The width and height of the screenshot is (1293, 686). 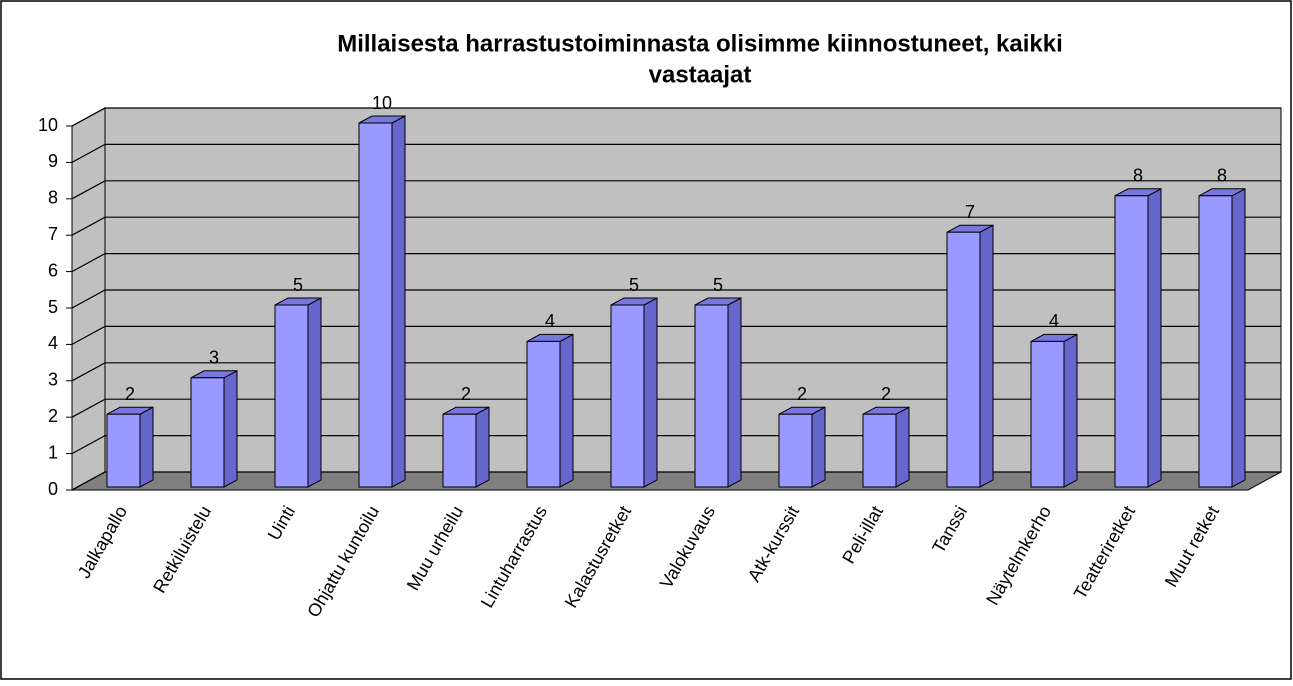 What do you see at coordinates (48, 125) in the screenshot?
I see `y-tick-label: 10` at bounding box center [48, 125].